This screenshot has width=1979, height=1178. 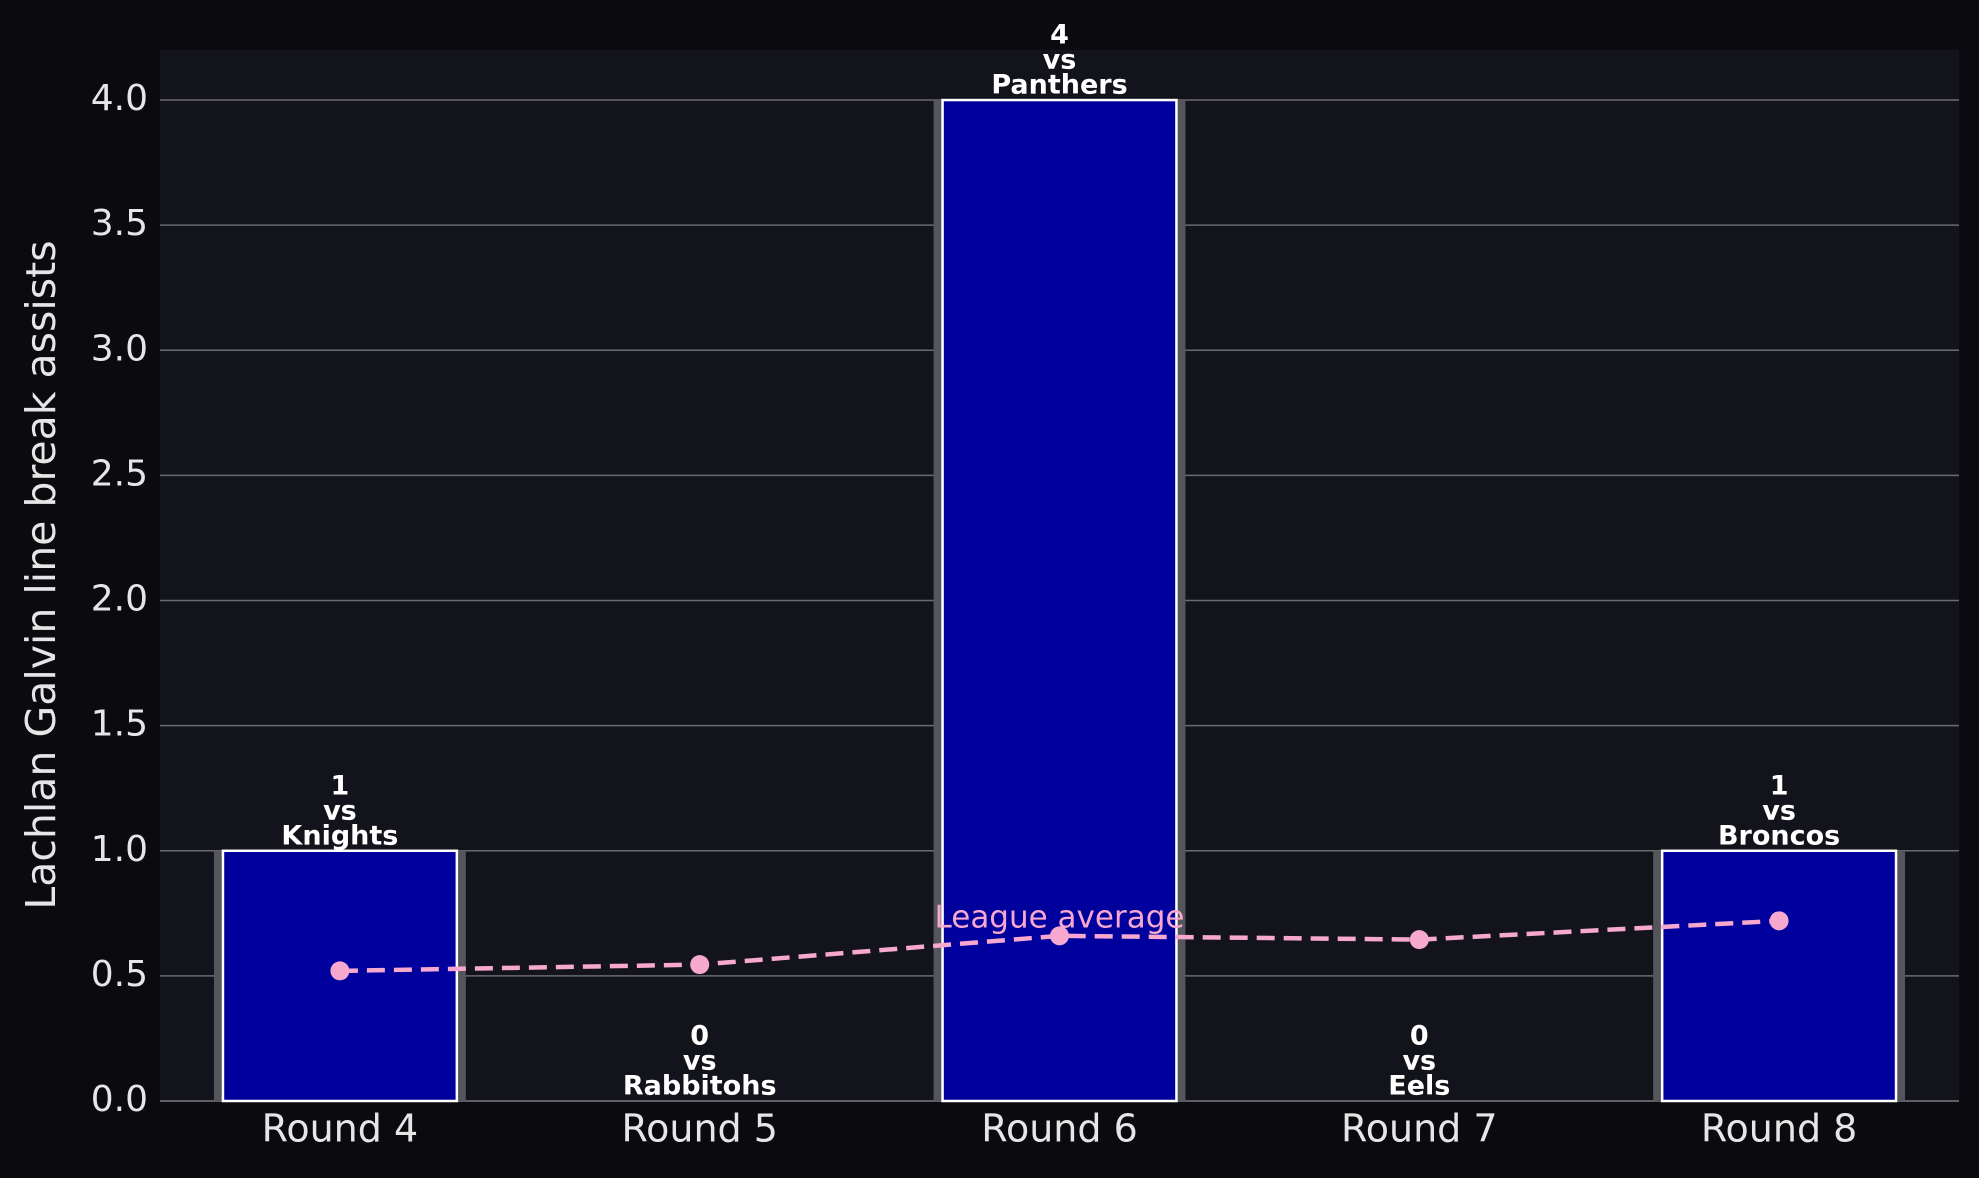 I want to click on line, so click(x=1059, y=946).